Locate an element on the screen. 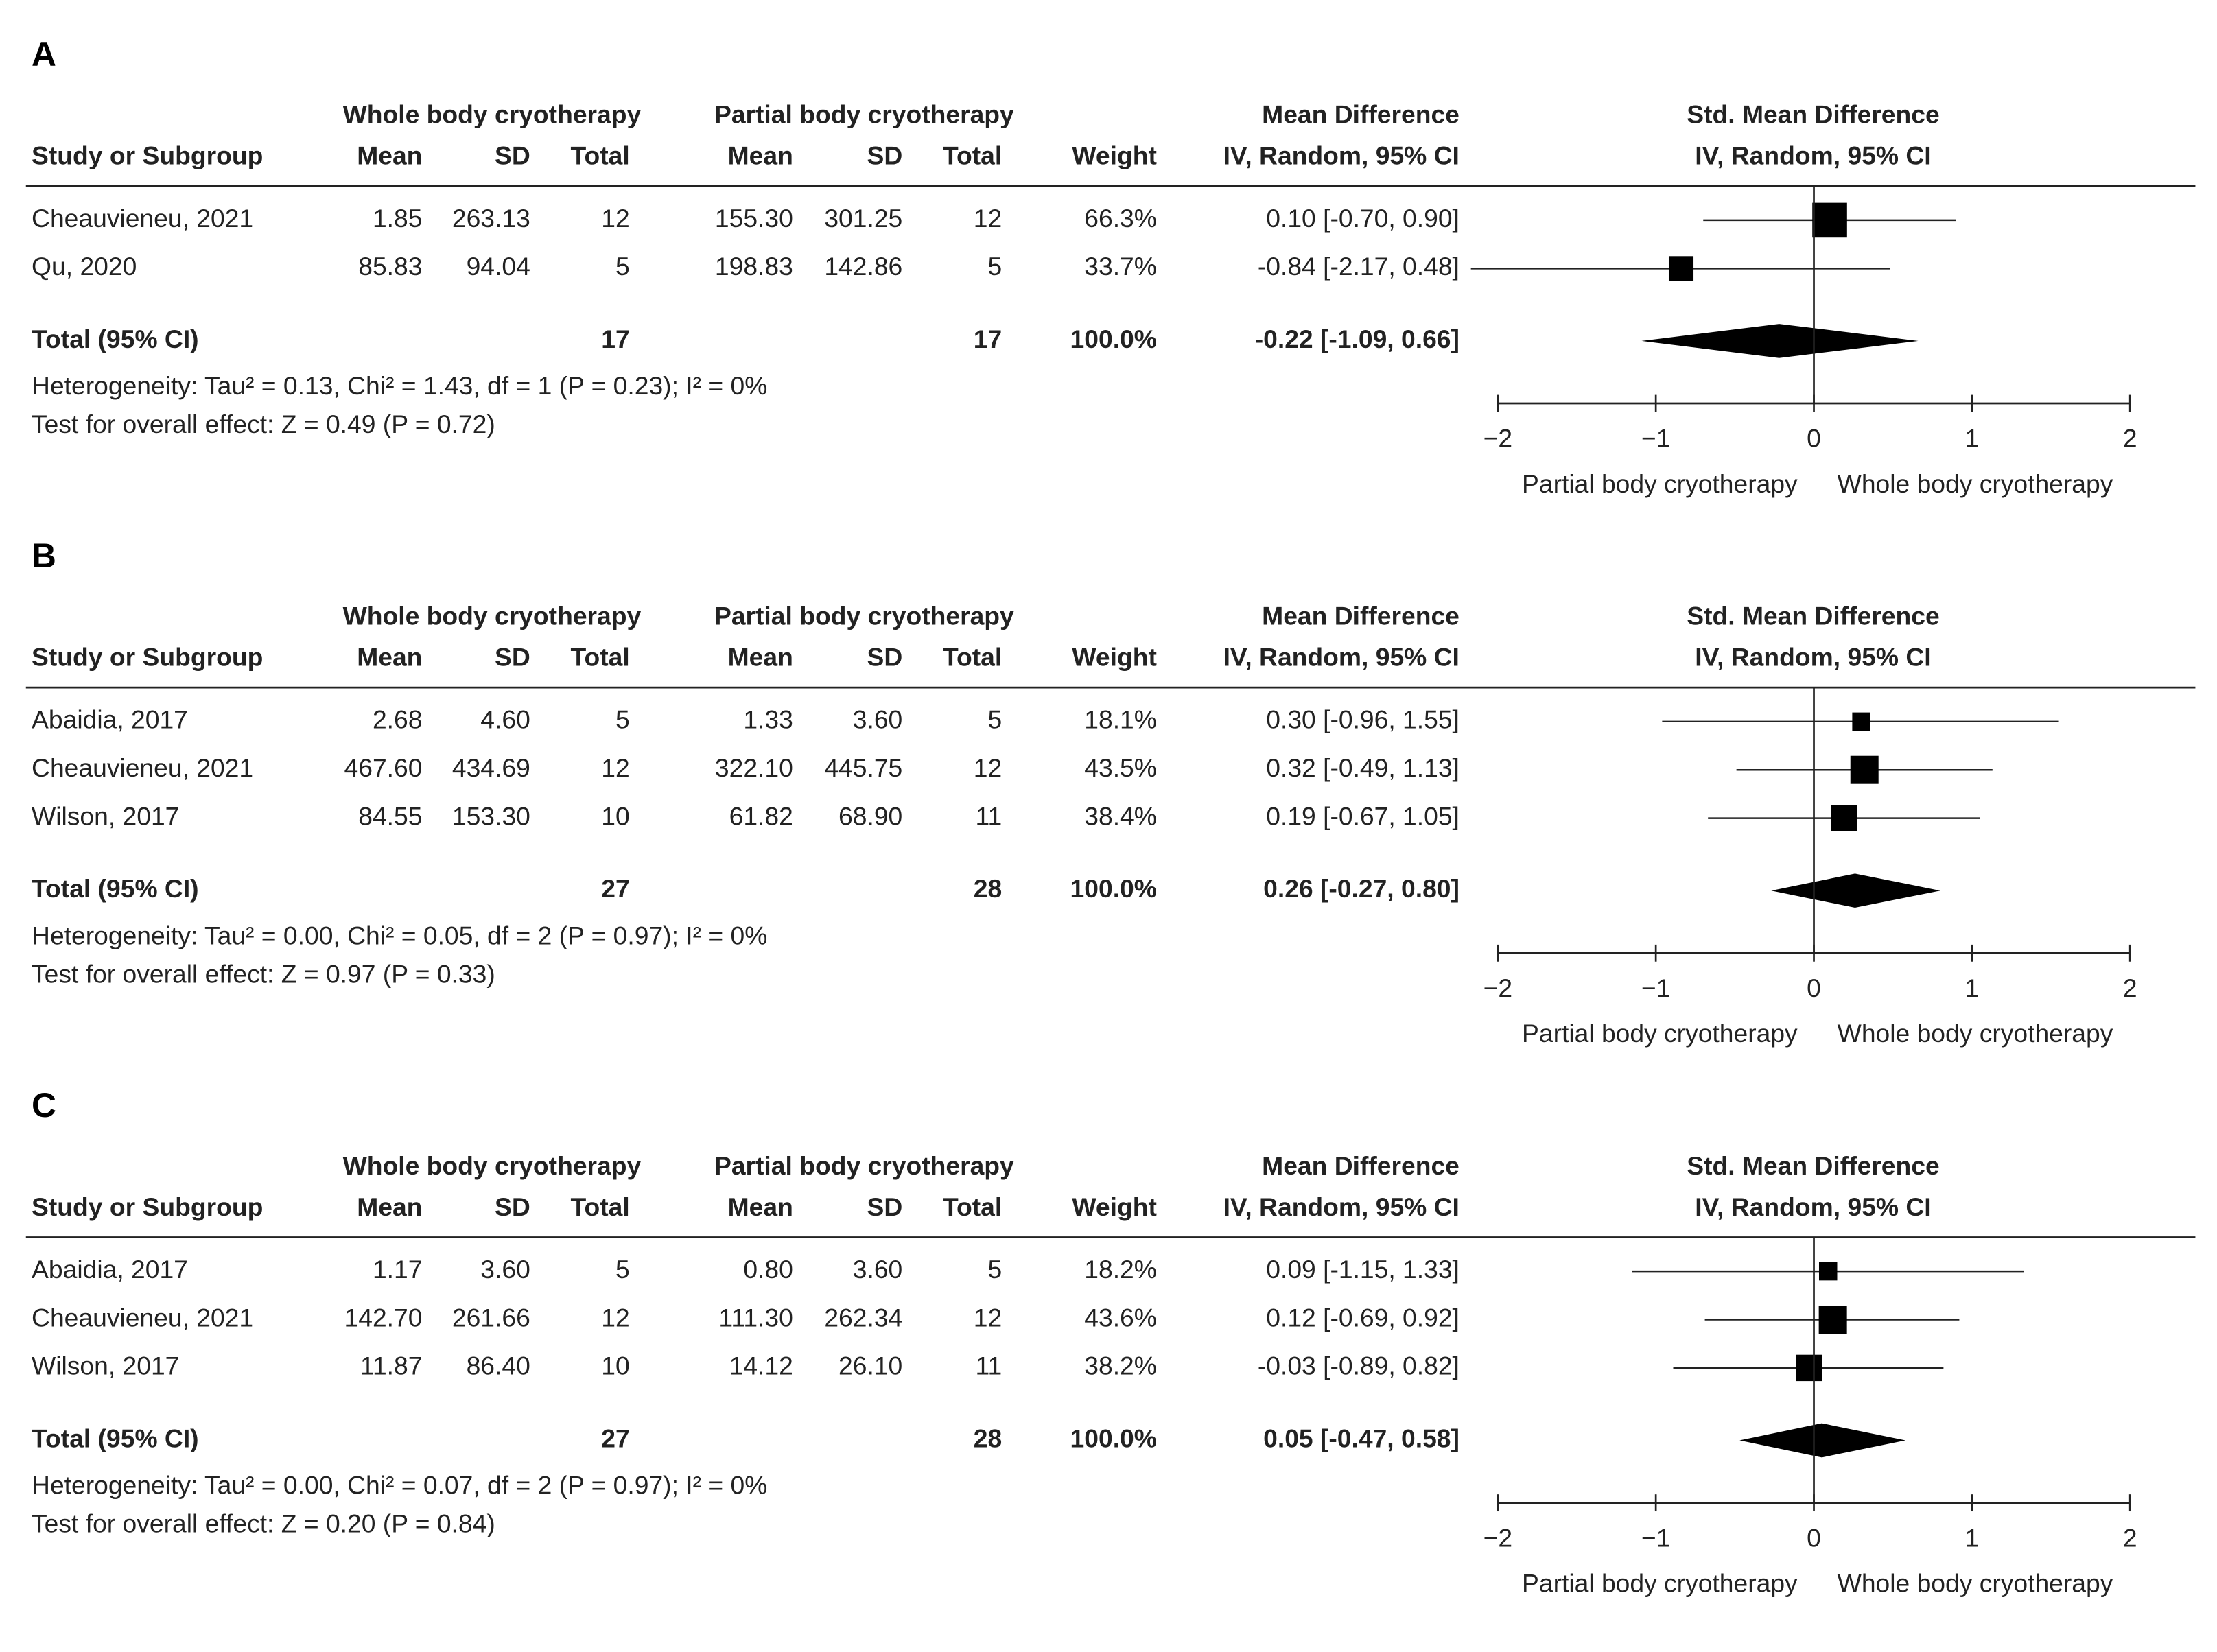  panel-label: B is located at coordinates (44, 555).